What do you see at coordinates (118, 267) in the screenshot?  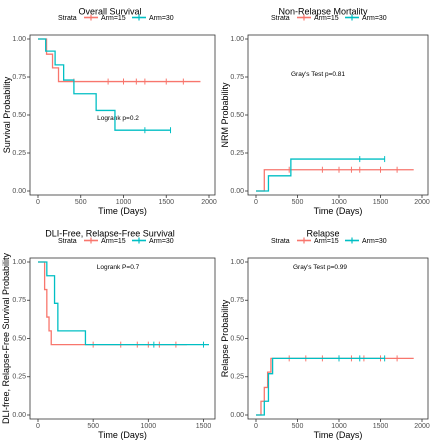 I see `test-annotation: Logrank P=0.7` at bounding box center [118, 267].